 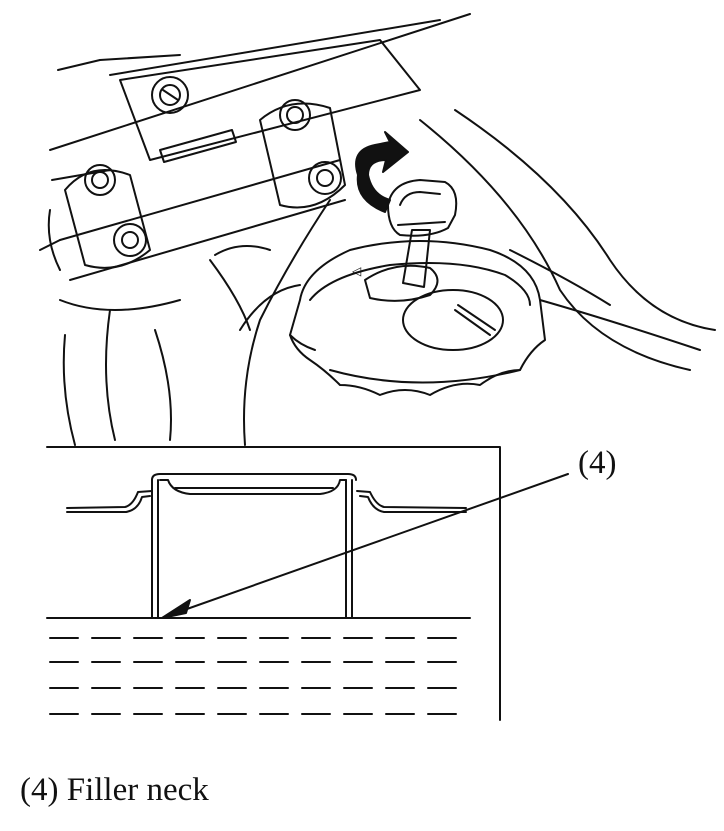 What do you see at coordinates (365, 546) in the screenshot?
I see `callout-leader-arrow` at bounding box center [365, 546].